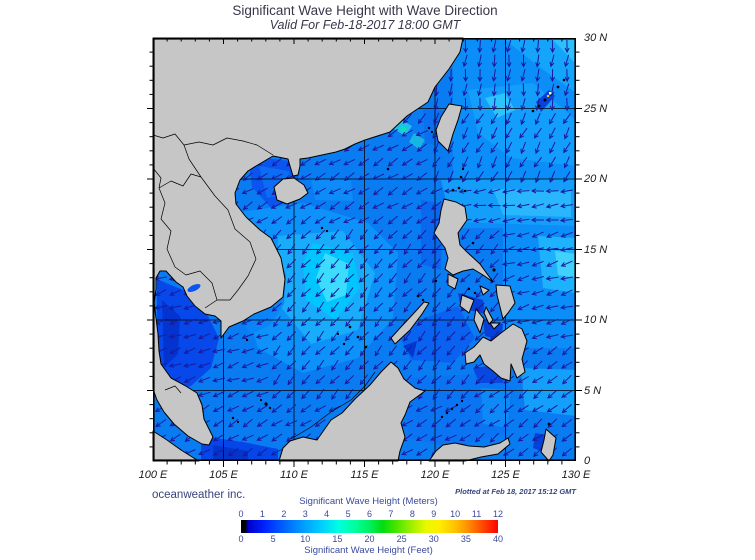  Describe the element at coordinates (587, 461) in the screenshot. I see `lat-label-0: 0` at that location.